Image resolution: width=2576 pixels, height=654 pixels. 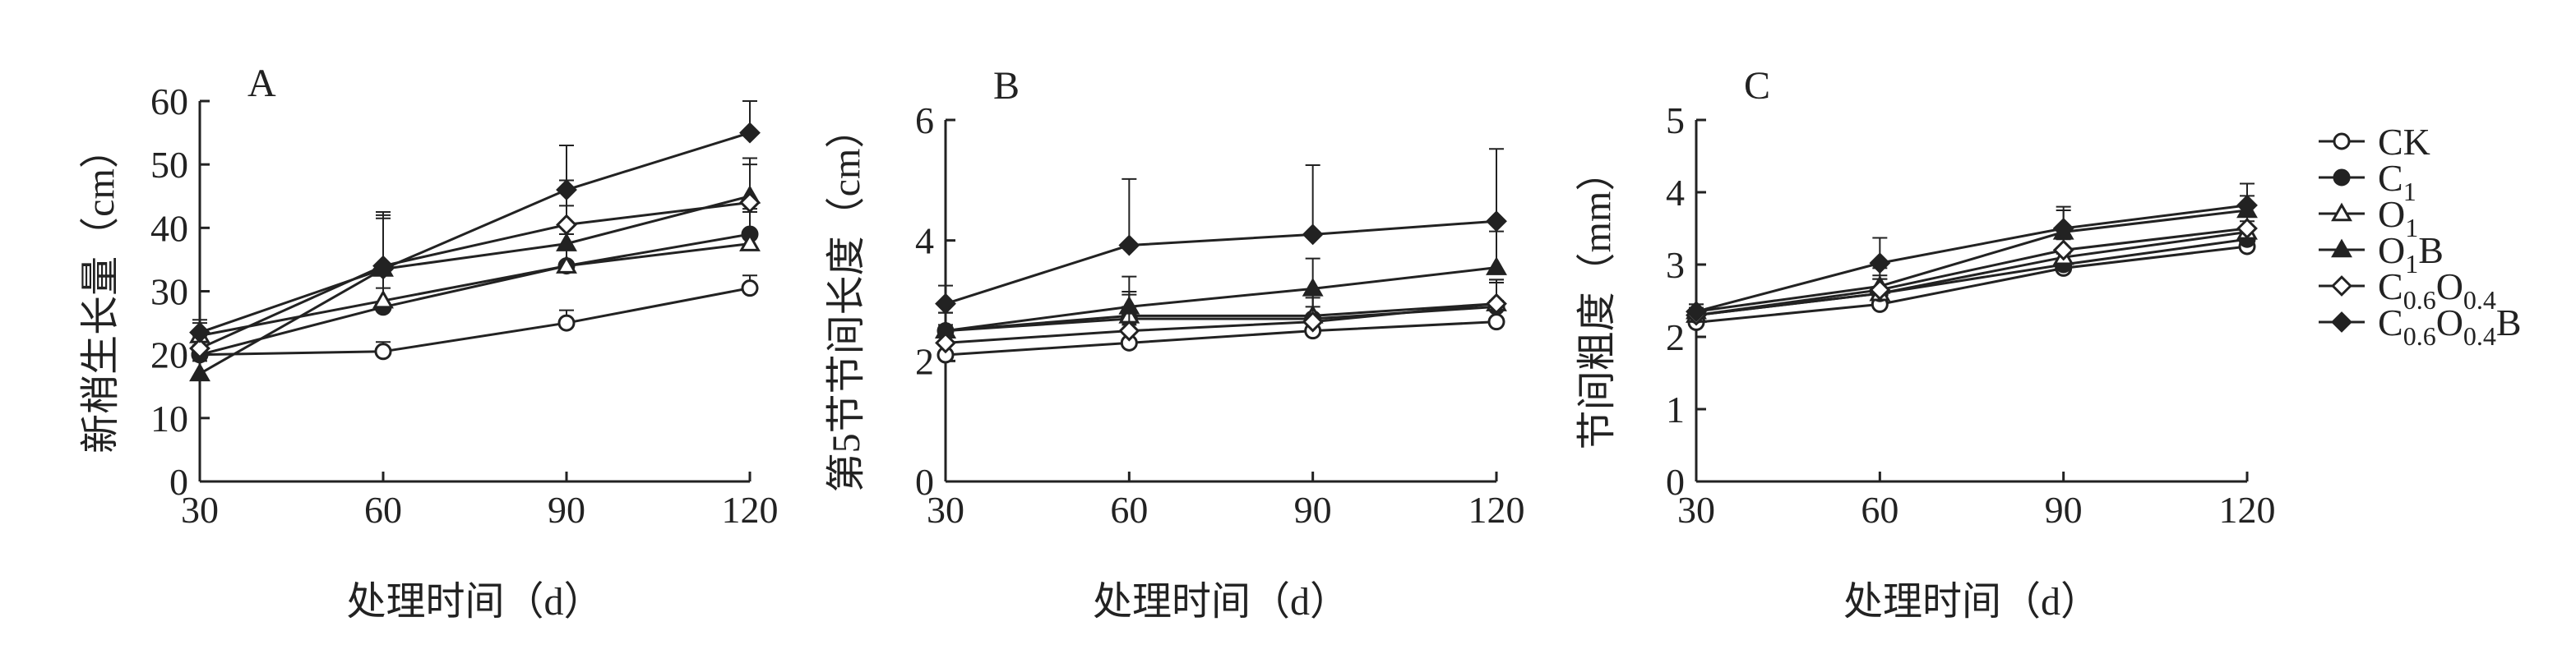 I want to click on legend-item: C0.6O0.4, so click(x=2407, y=290).